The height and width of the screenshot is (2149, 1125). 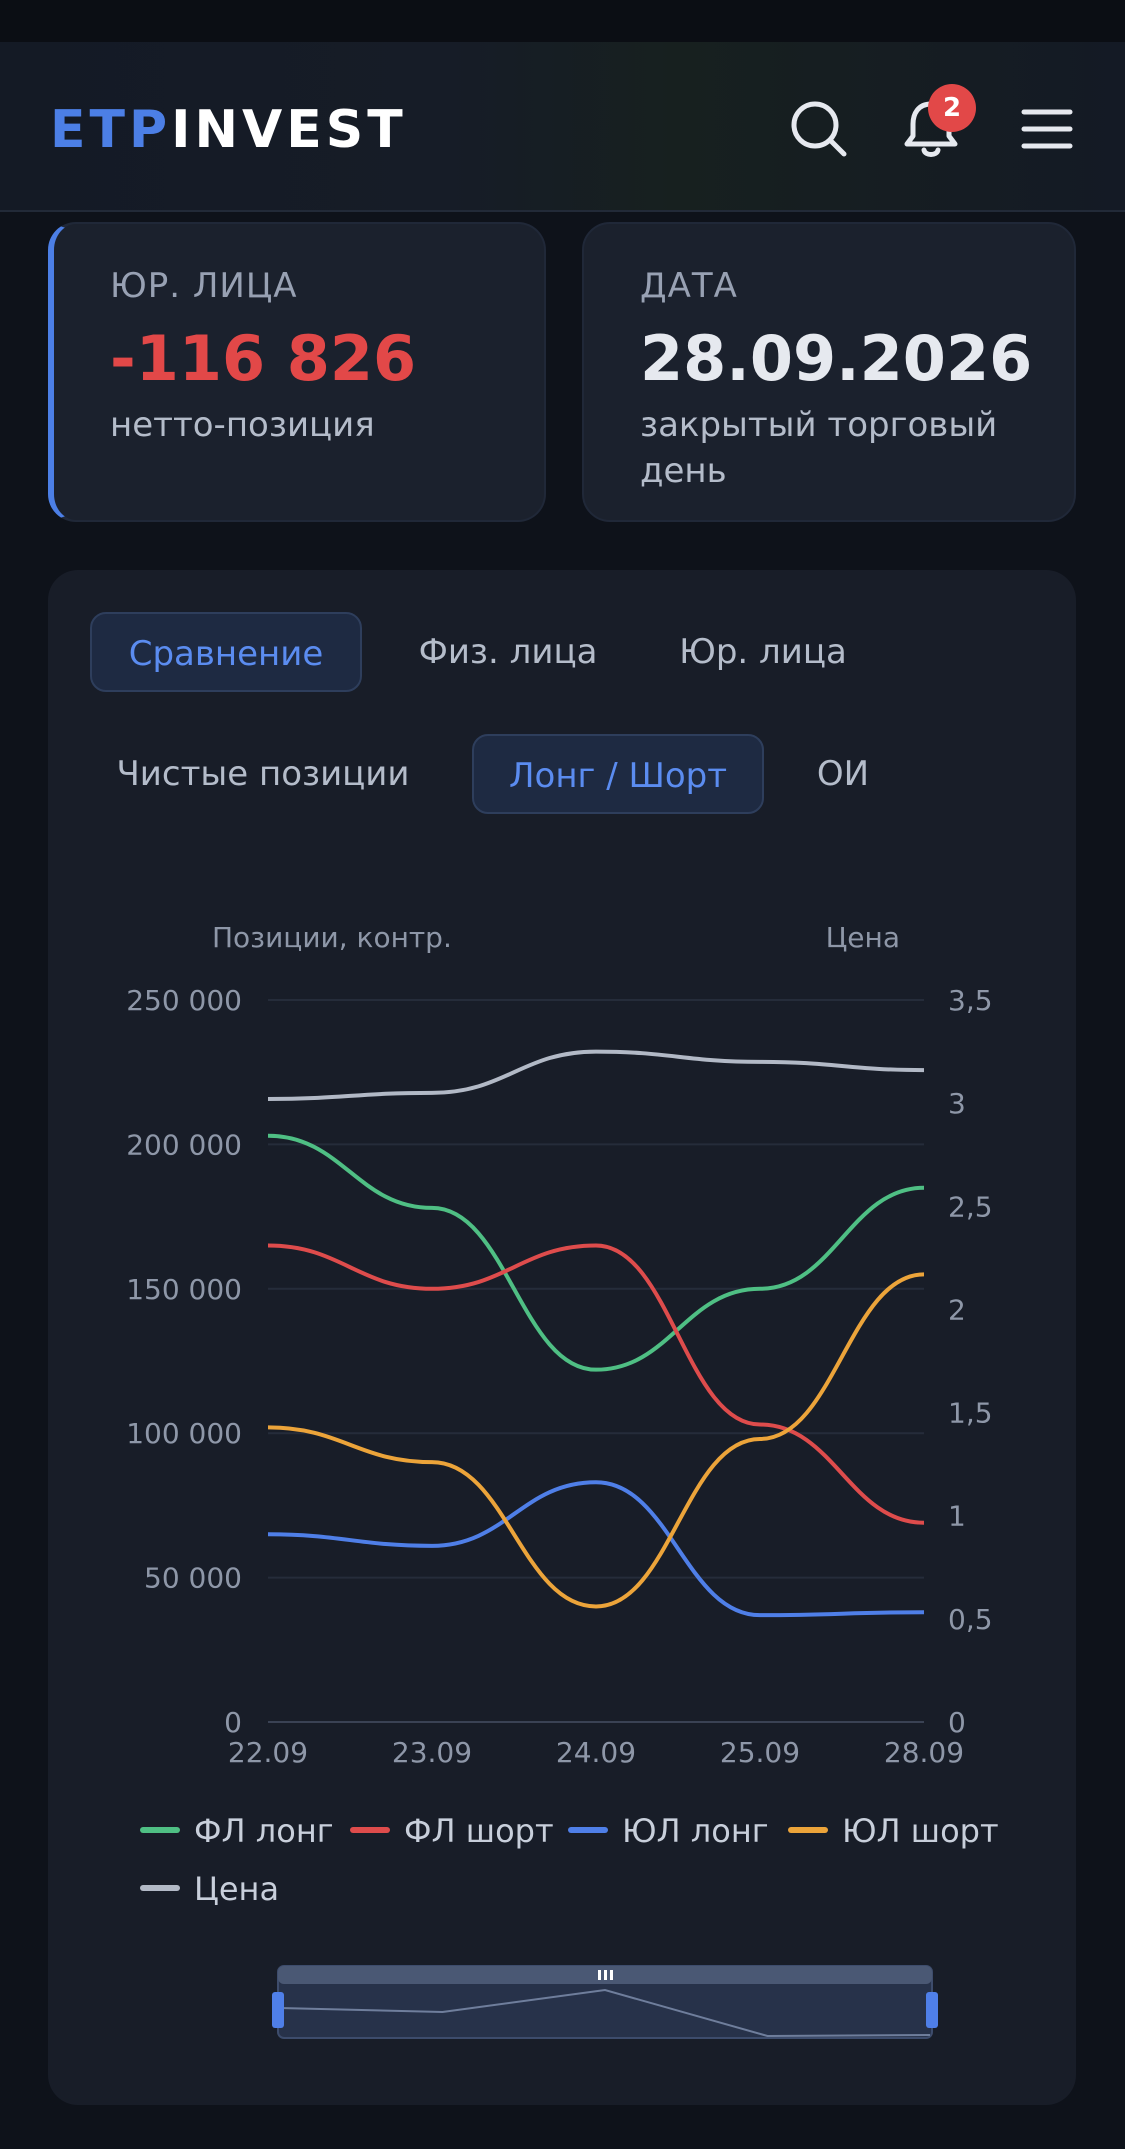 I want to click on legend-label: ЮЛ шорт, so click(x=920, y=1831).